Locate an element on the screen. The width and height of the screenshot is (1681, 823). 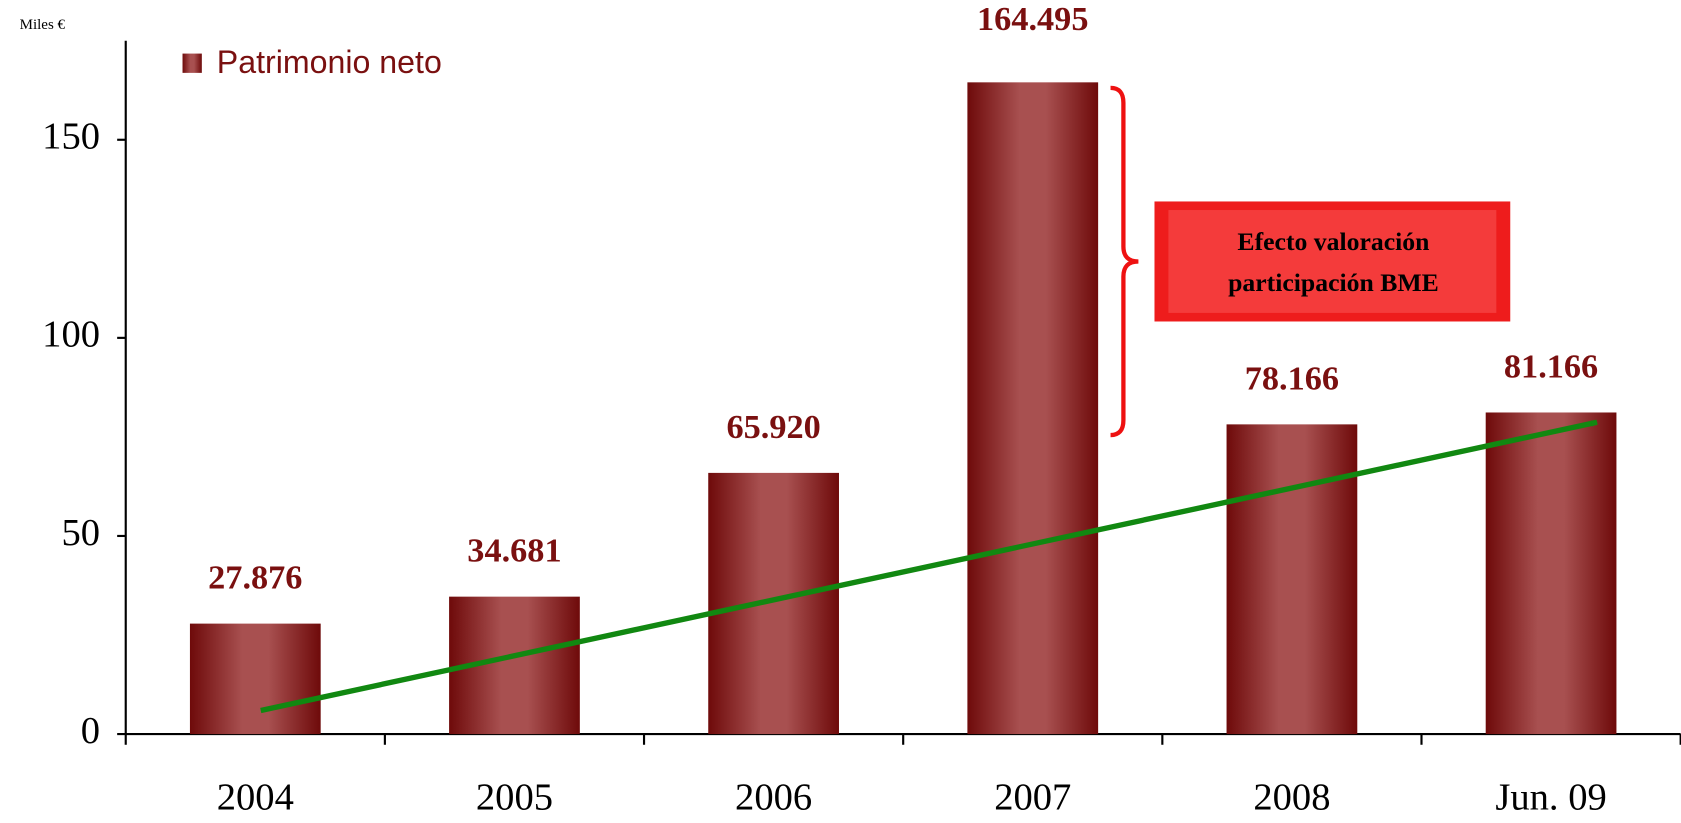
x-tick-label: 2005 is located at coordinates (514, 797).